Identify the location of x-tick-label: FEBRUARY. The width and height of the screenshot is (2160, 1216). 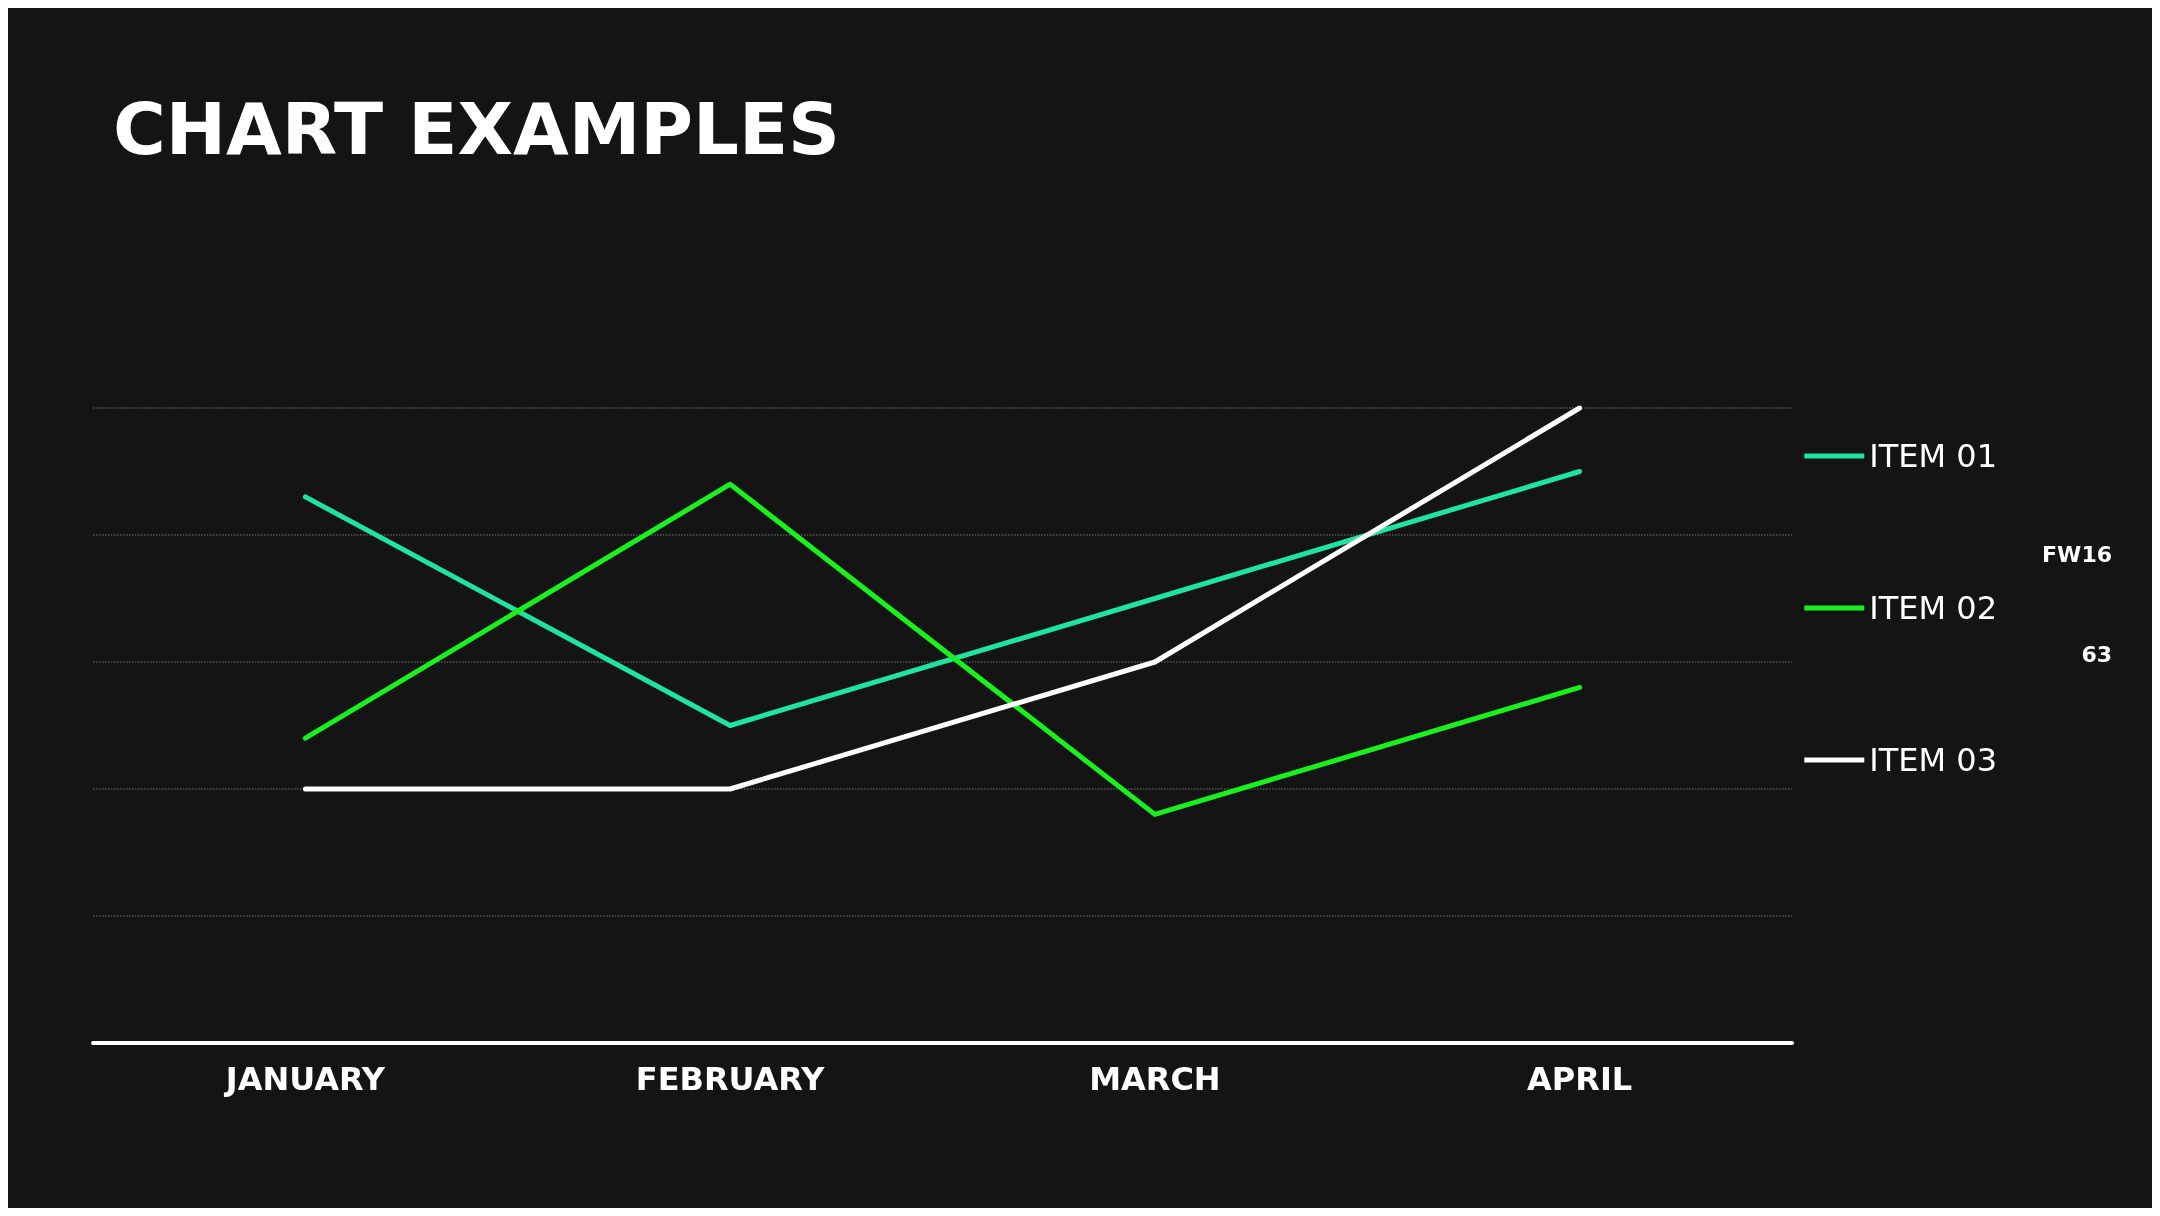
(730, 1079).